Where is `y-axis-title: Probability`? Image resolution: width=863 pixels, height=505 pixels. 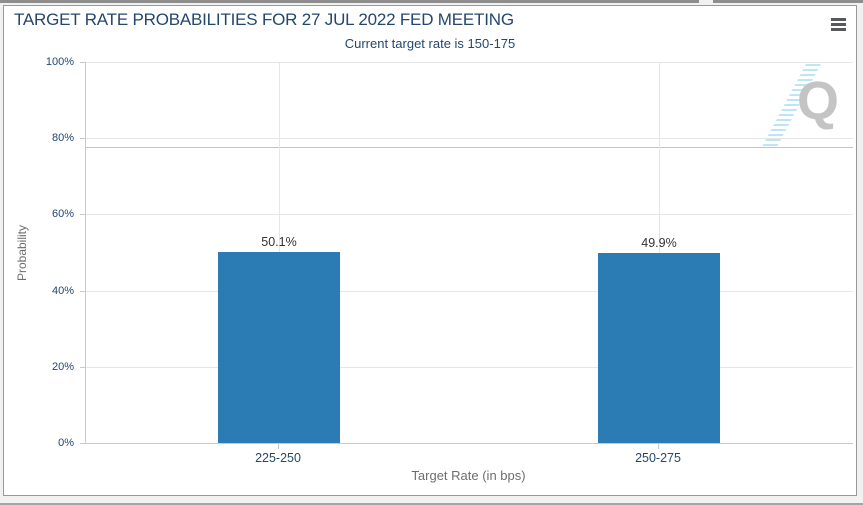
y-axis-title: Probability is located at coordinates (22, 253).